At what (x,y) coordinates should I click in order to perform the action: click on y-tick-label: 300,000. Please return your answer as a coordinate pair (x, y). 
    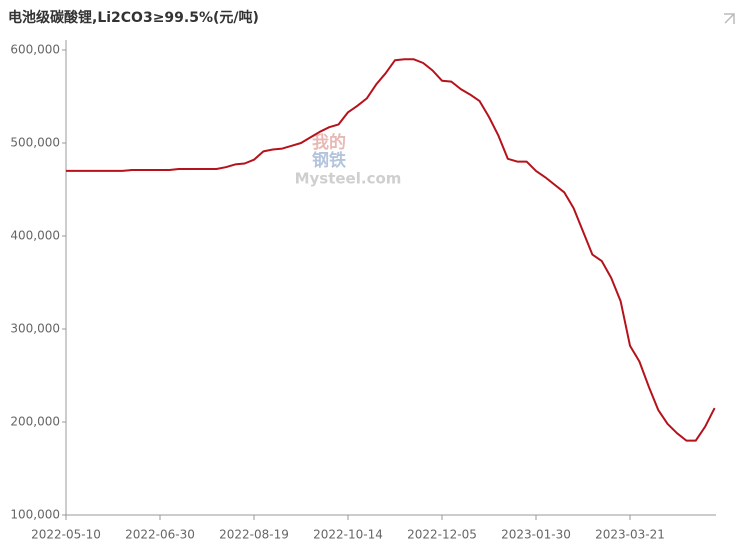
    Looking at the image, I should click on (35, 329).